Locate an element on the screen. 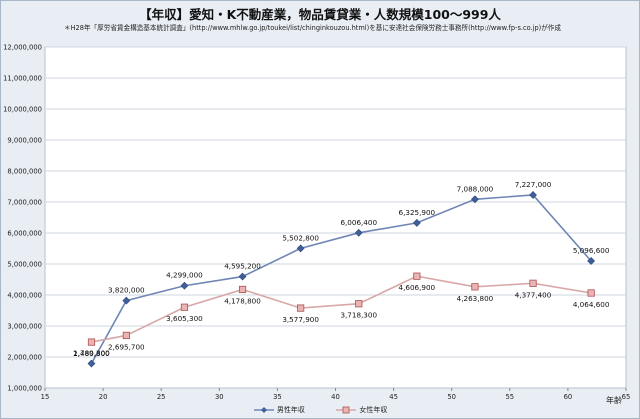 The height and width of the screenshot is (419, 640). y-tick-label: 7,000,000 is located at coordinates (24, 203).